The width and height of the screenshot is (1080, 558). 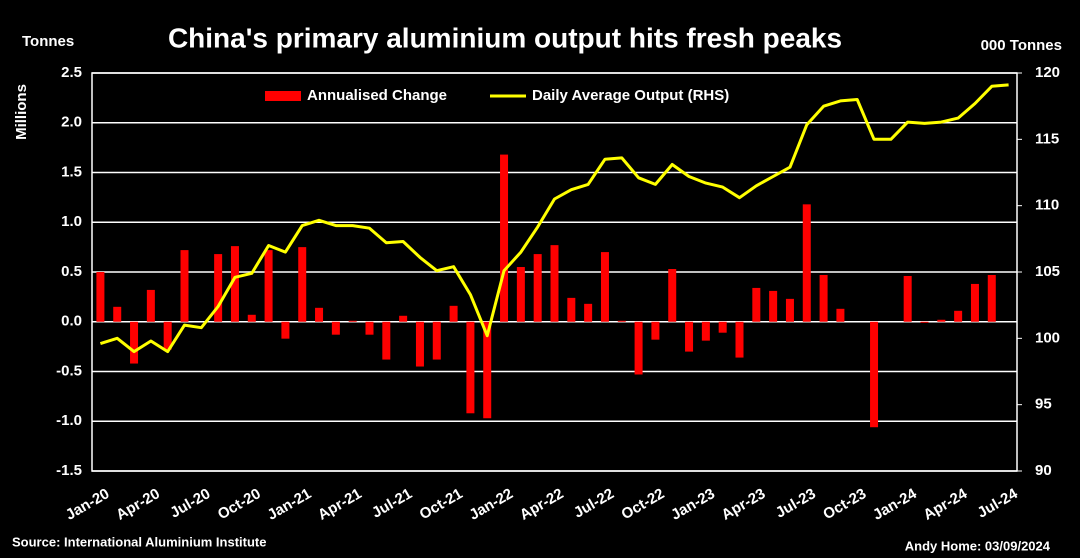 I want to click on x-tick-label: Jan-20, so click(x=88, y=504).